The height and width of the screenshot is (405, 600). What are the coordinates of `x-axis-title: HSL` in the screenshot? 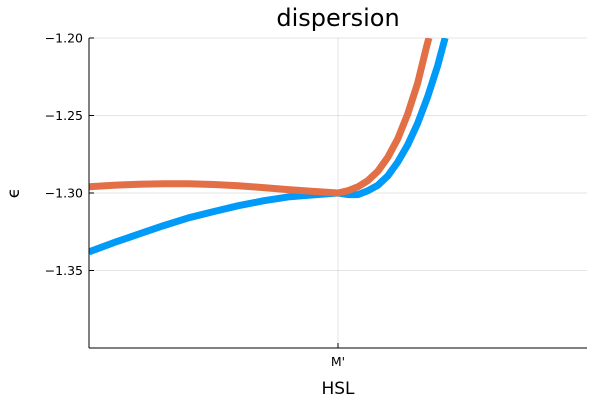 It's located at (338, 389).